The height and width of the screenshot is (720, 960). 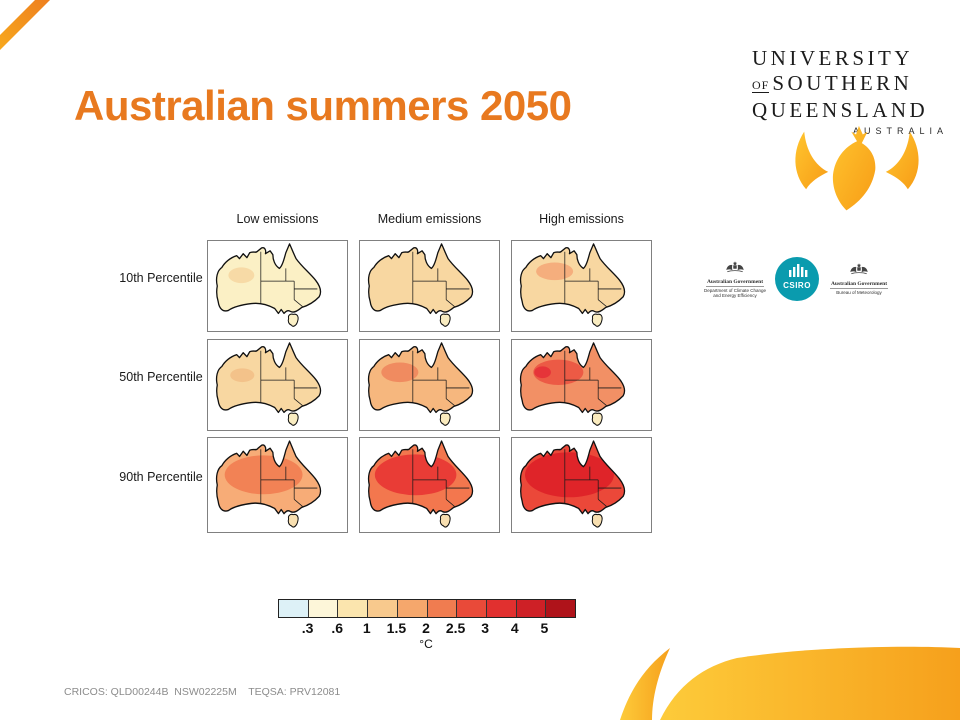 I want to click on map-cell-r3c1, so click(x=277, y=485).